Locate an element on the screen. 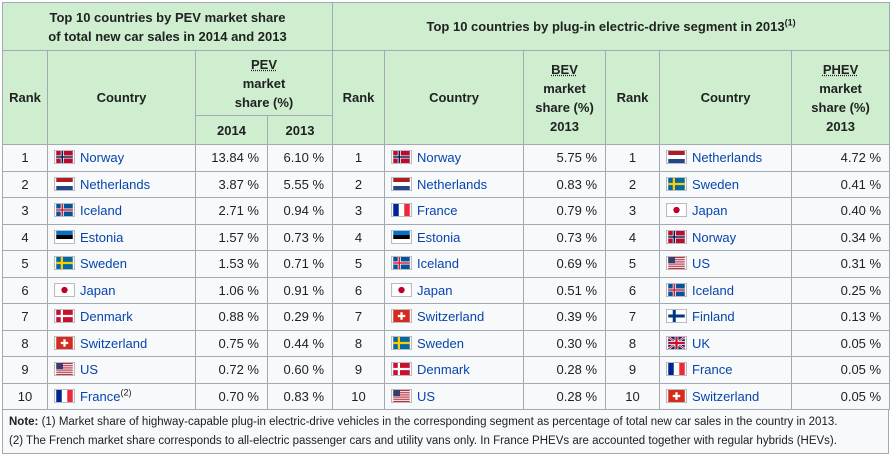  bev-country-link: France is located at coordinates (437, 211).